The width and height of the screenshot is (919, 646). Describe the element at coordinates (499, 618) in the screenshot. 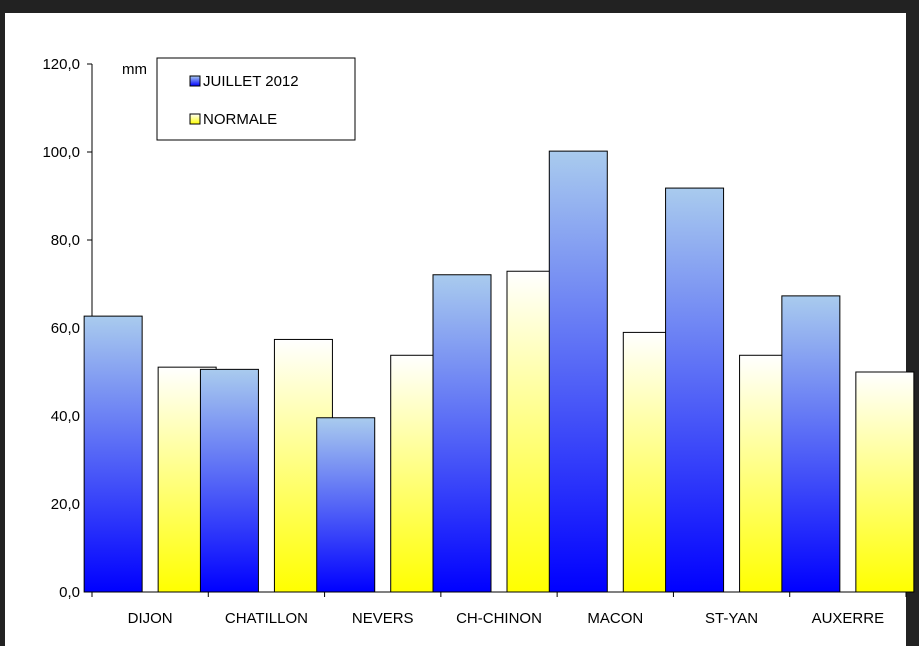

I see `x-tick-label: CH-CHINON` at that location.